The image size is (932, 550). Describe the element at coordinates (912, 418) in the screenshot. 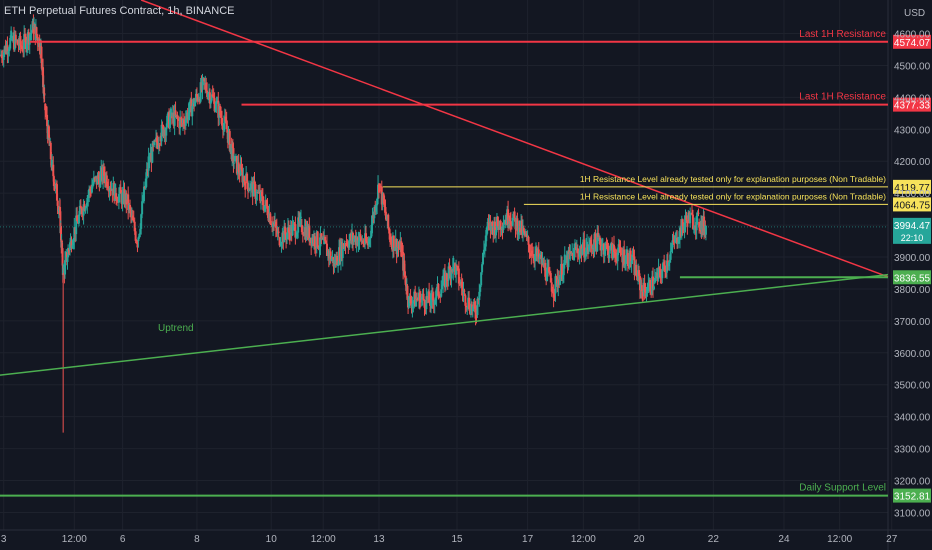

I see `y-tick-label: 3400.00` at that location.